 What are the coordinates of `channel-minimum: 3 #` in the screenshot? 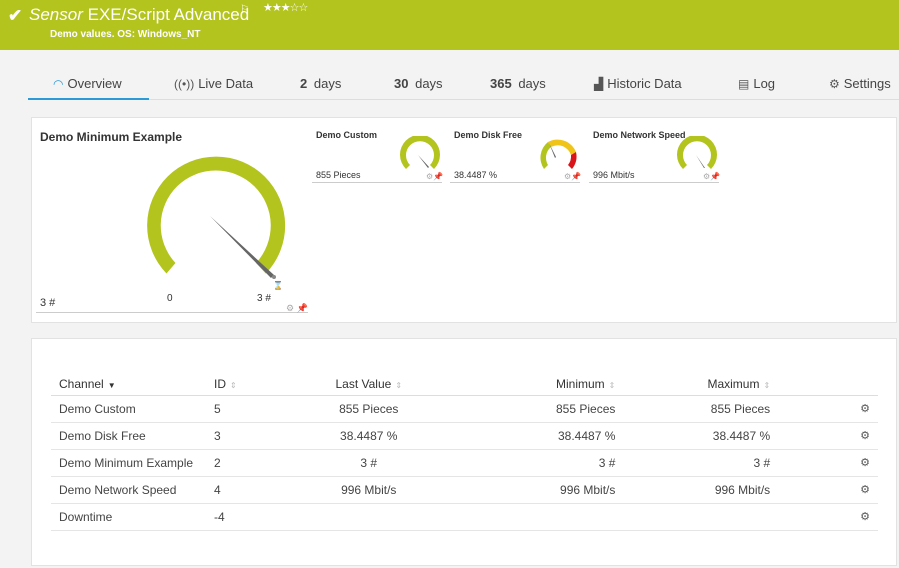 It's located at (533, 463).